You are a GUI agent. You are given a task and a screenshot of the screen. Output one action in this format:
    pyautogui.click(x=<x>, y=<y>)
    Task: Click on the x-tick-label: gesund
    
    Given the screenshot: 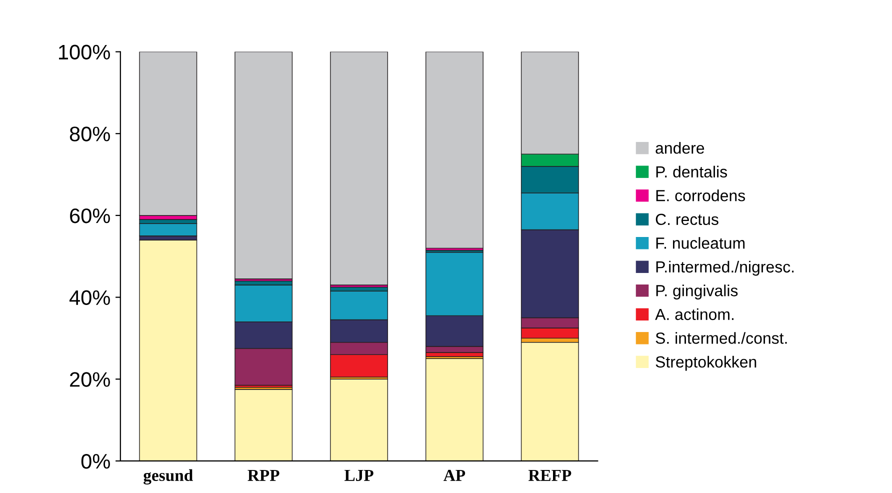 What is the action you would take?
    pyautogui.click(x=168, y=477)
    